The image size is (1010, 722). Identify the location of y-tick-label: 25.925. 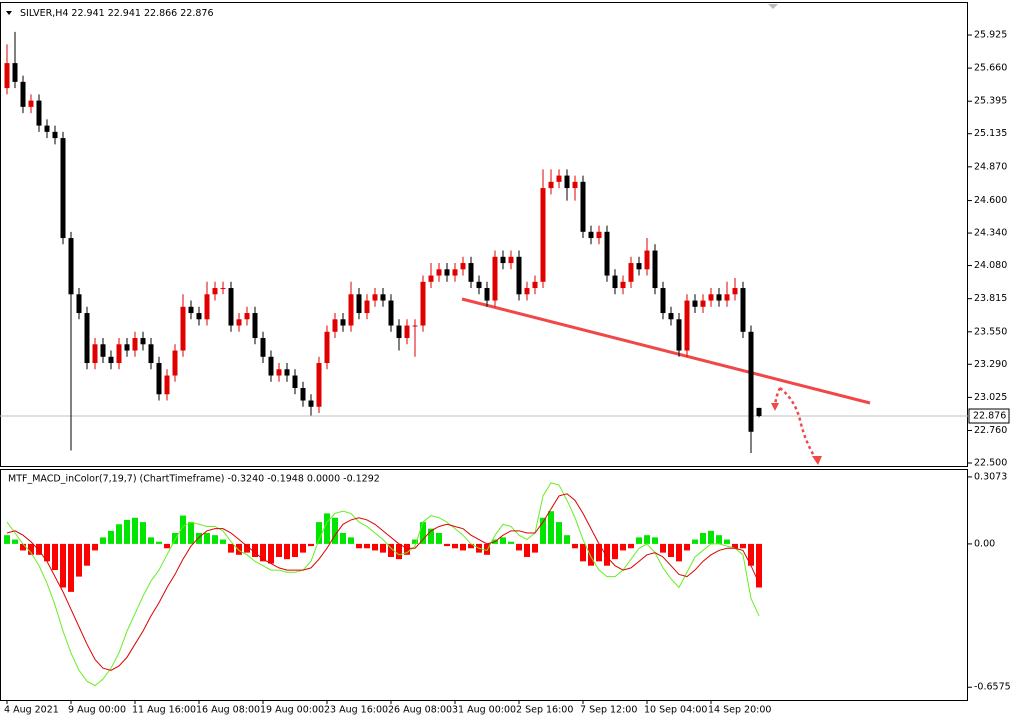
(990, 34).